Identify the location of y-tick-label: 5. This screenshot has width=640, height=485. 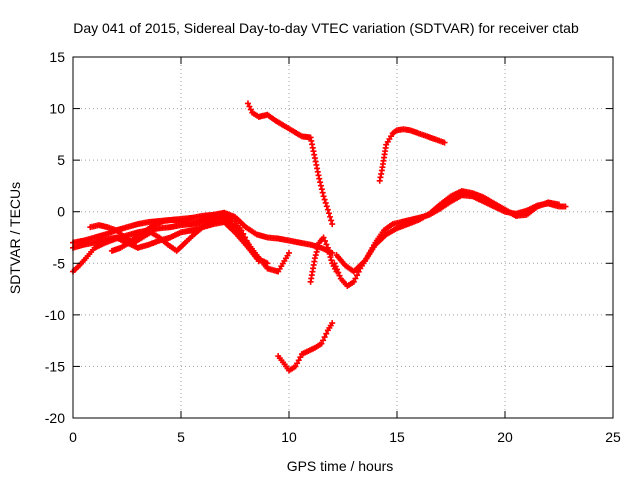
(61, 160).